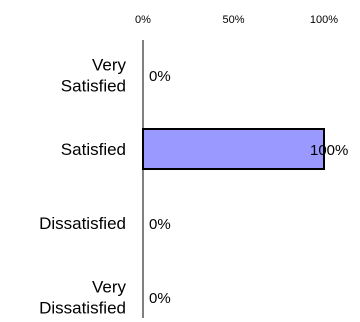  I want to click on x-tick-label: 0%, so click(143, 20).